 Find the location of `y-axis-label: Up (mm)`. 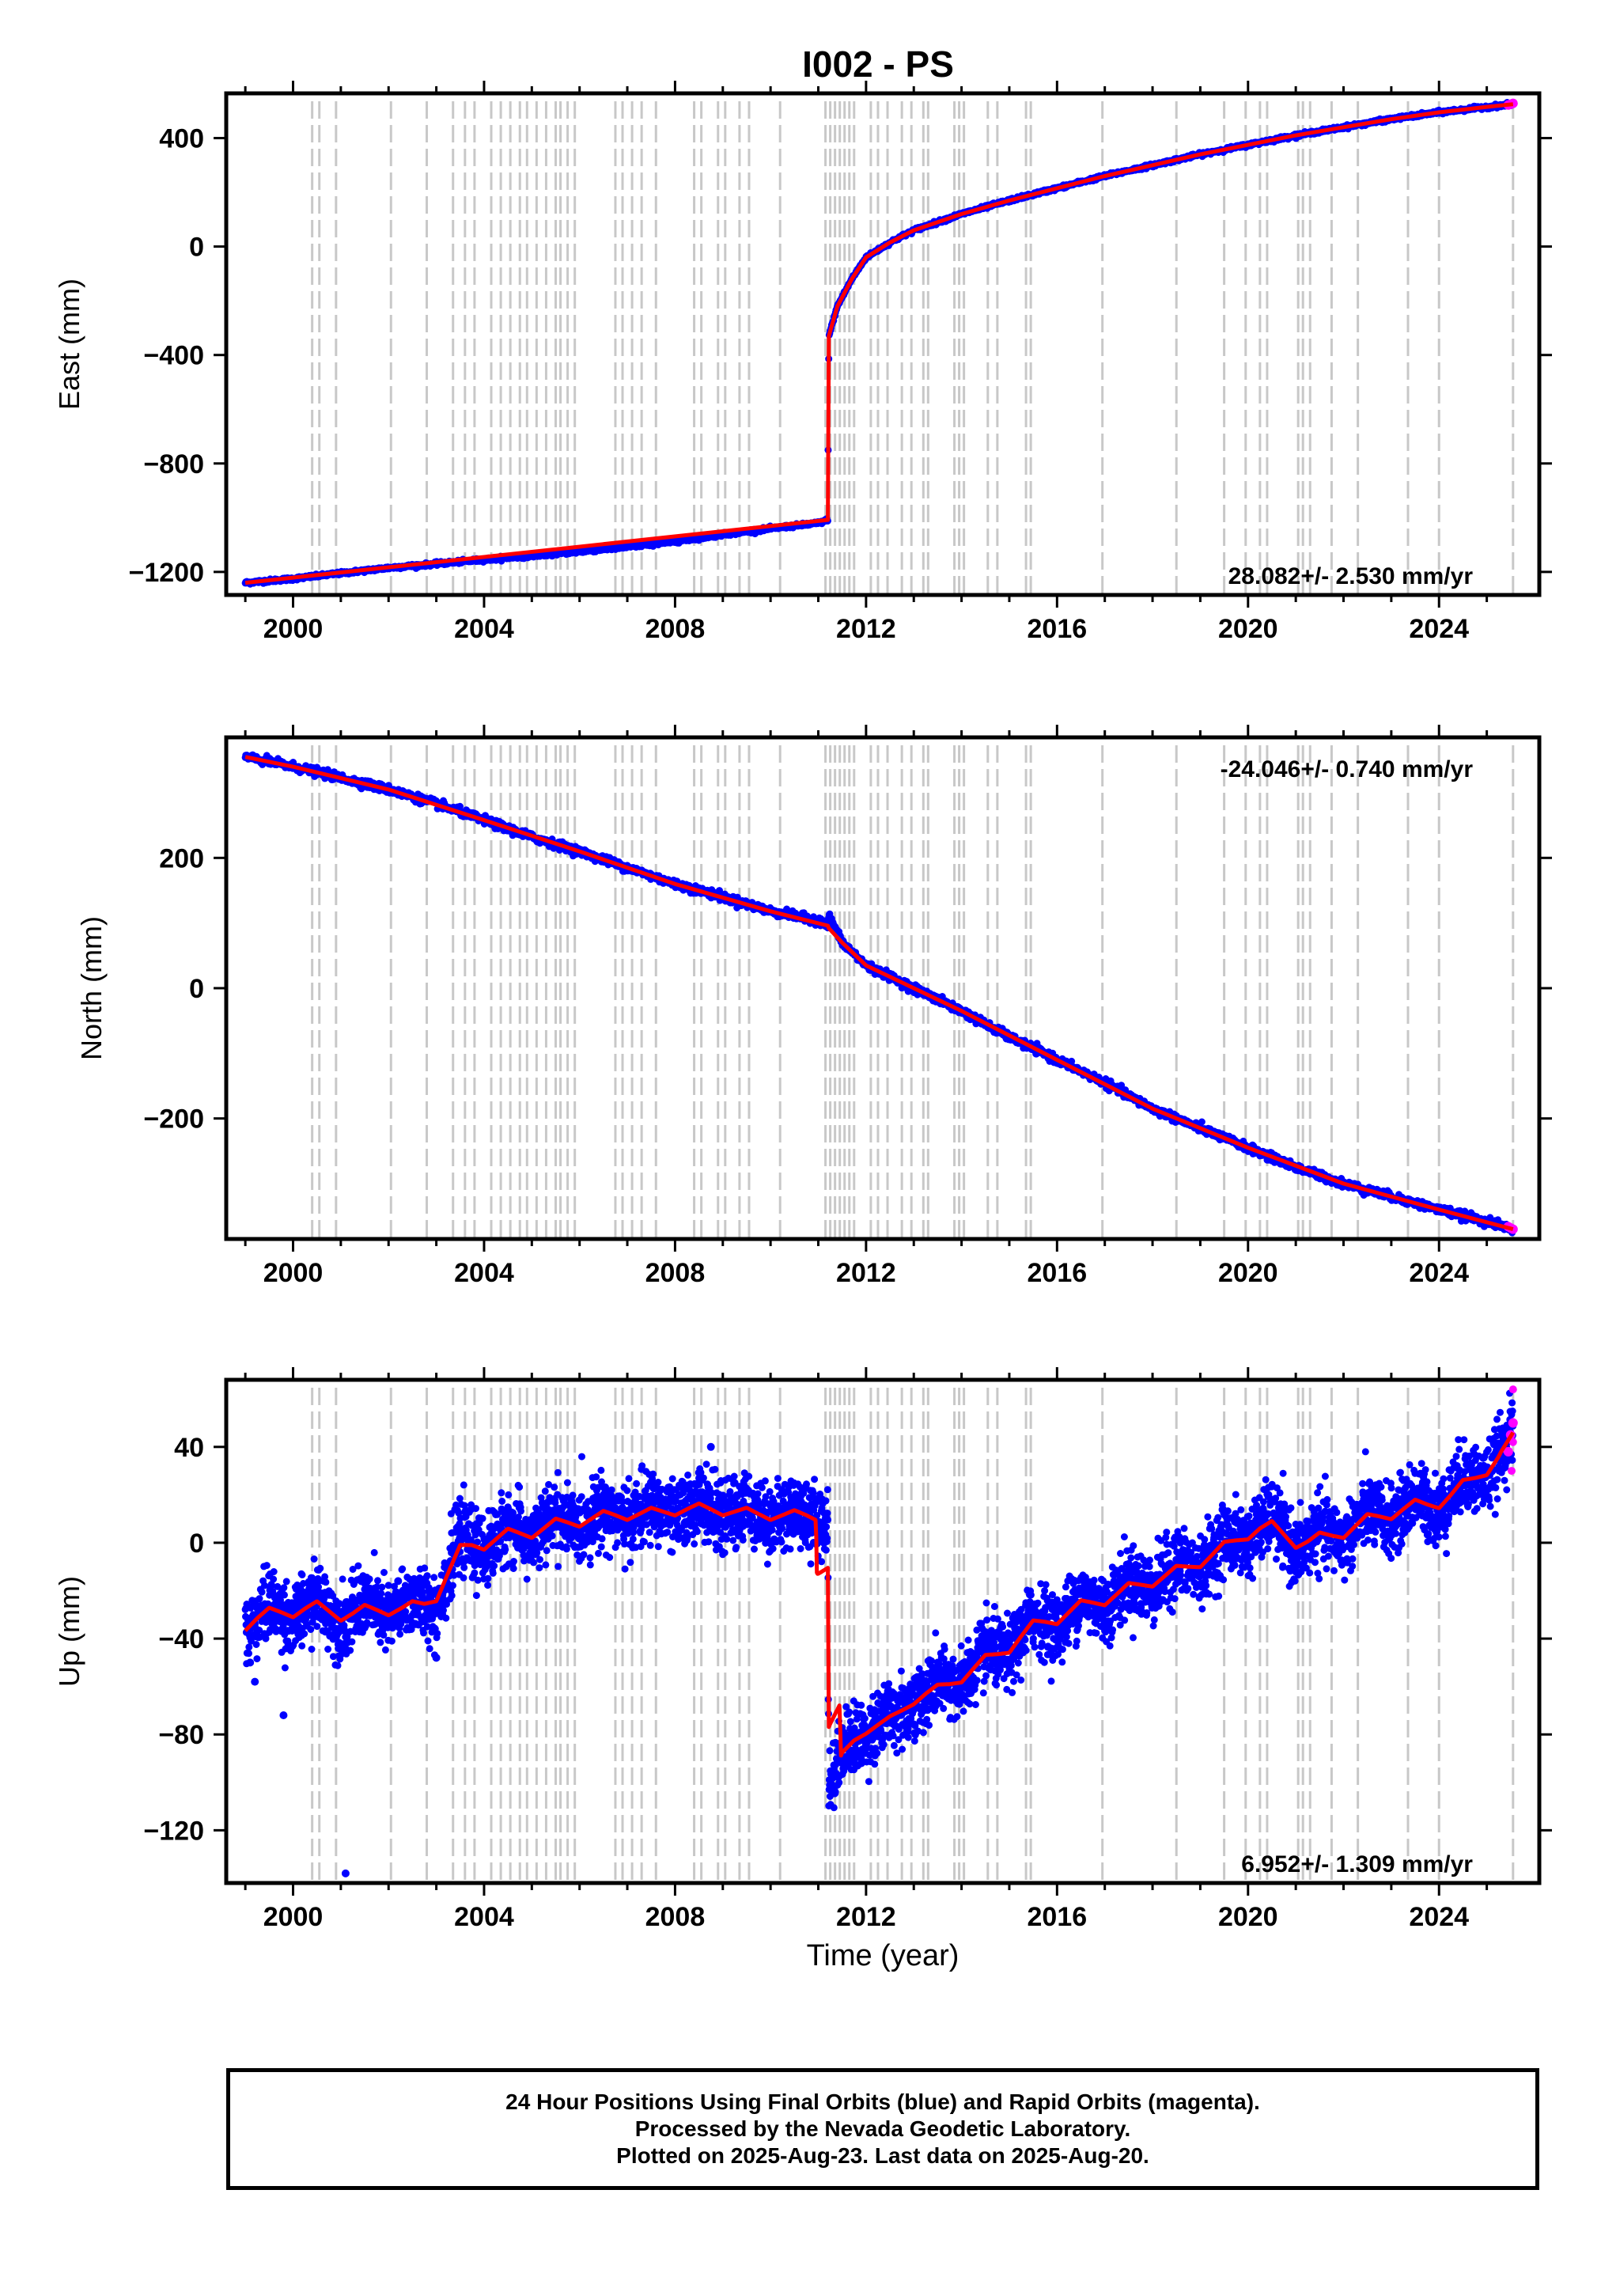

y-axis-label: Up (mm) is located at coordinates (69, 1631).